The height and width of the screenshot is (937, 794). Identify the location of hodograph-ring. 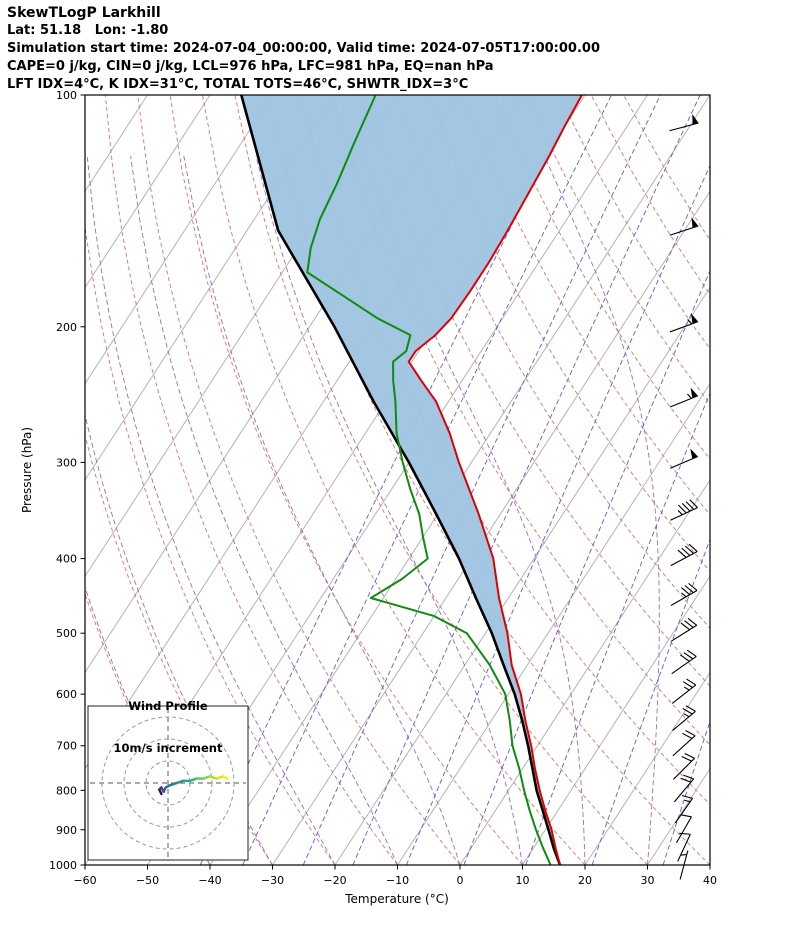
(168, 783).